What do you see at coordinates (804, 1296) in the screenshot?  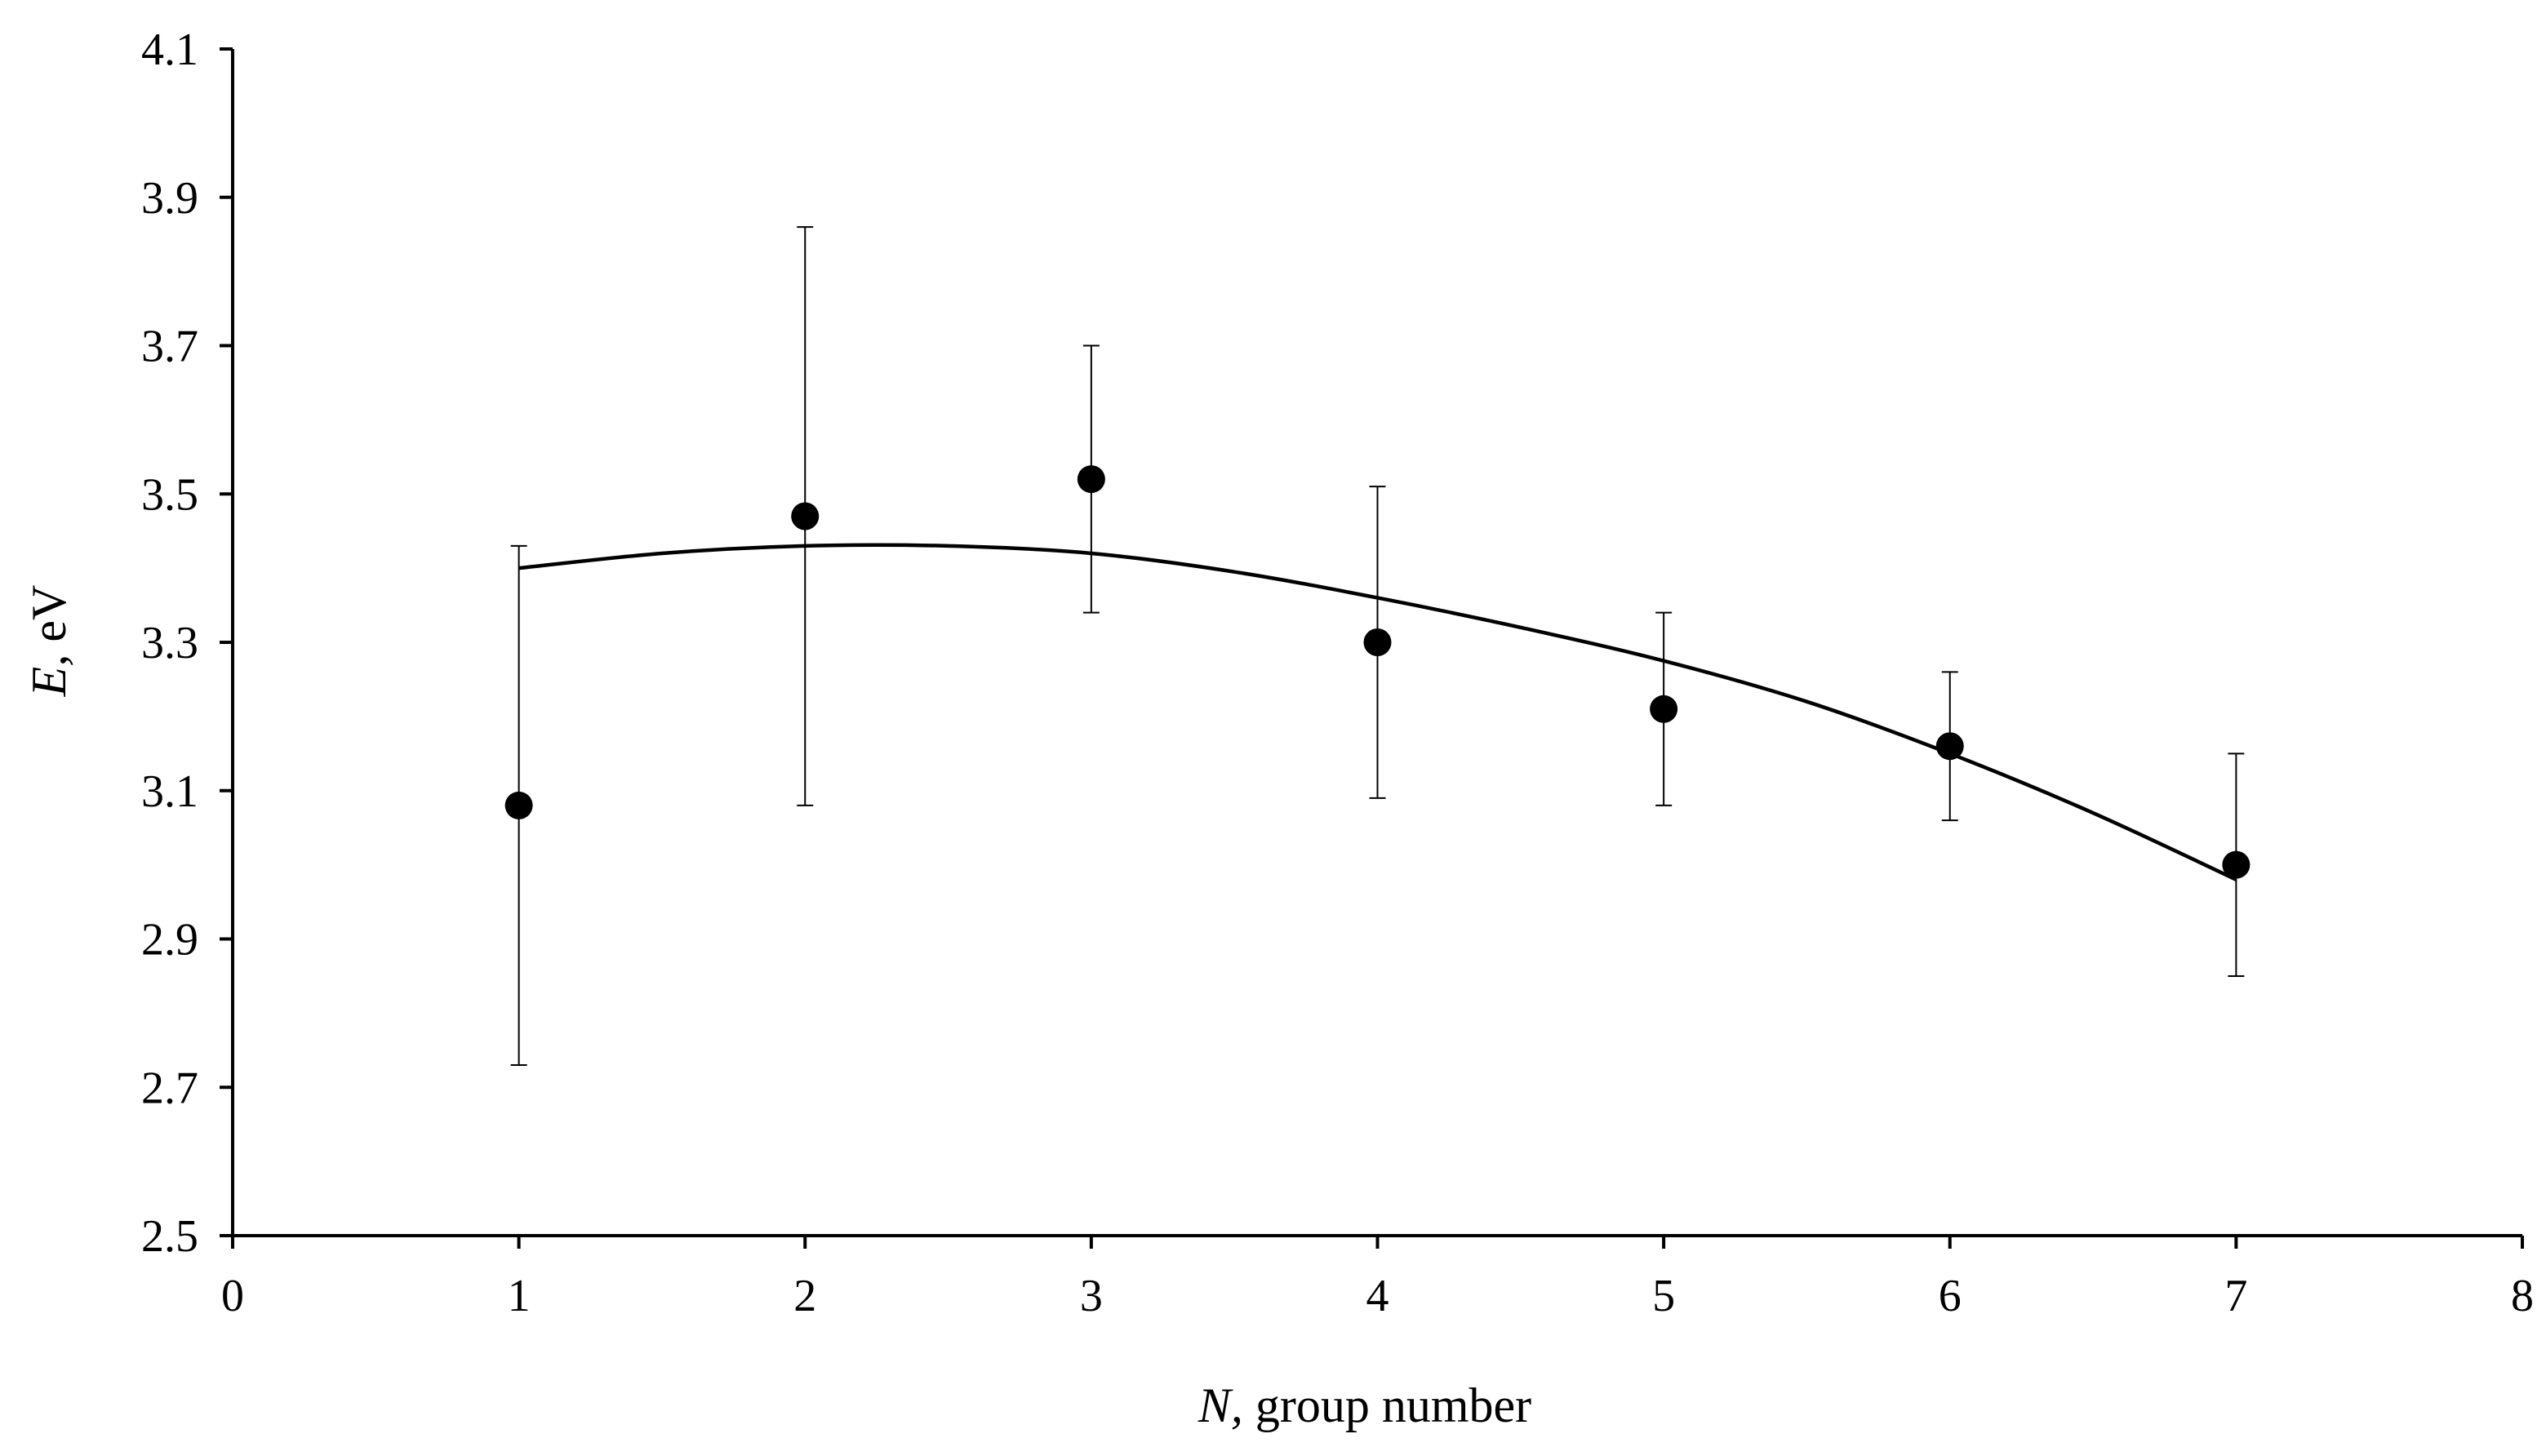 I see `x-tick-label: 2` at bounding box center [804, 1296].